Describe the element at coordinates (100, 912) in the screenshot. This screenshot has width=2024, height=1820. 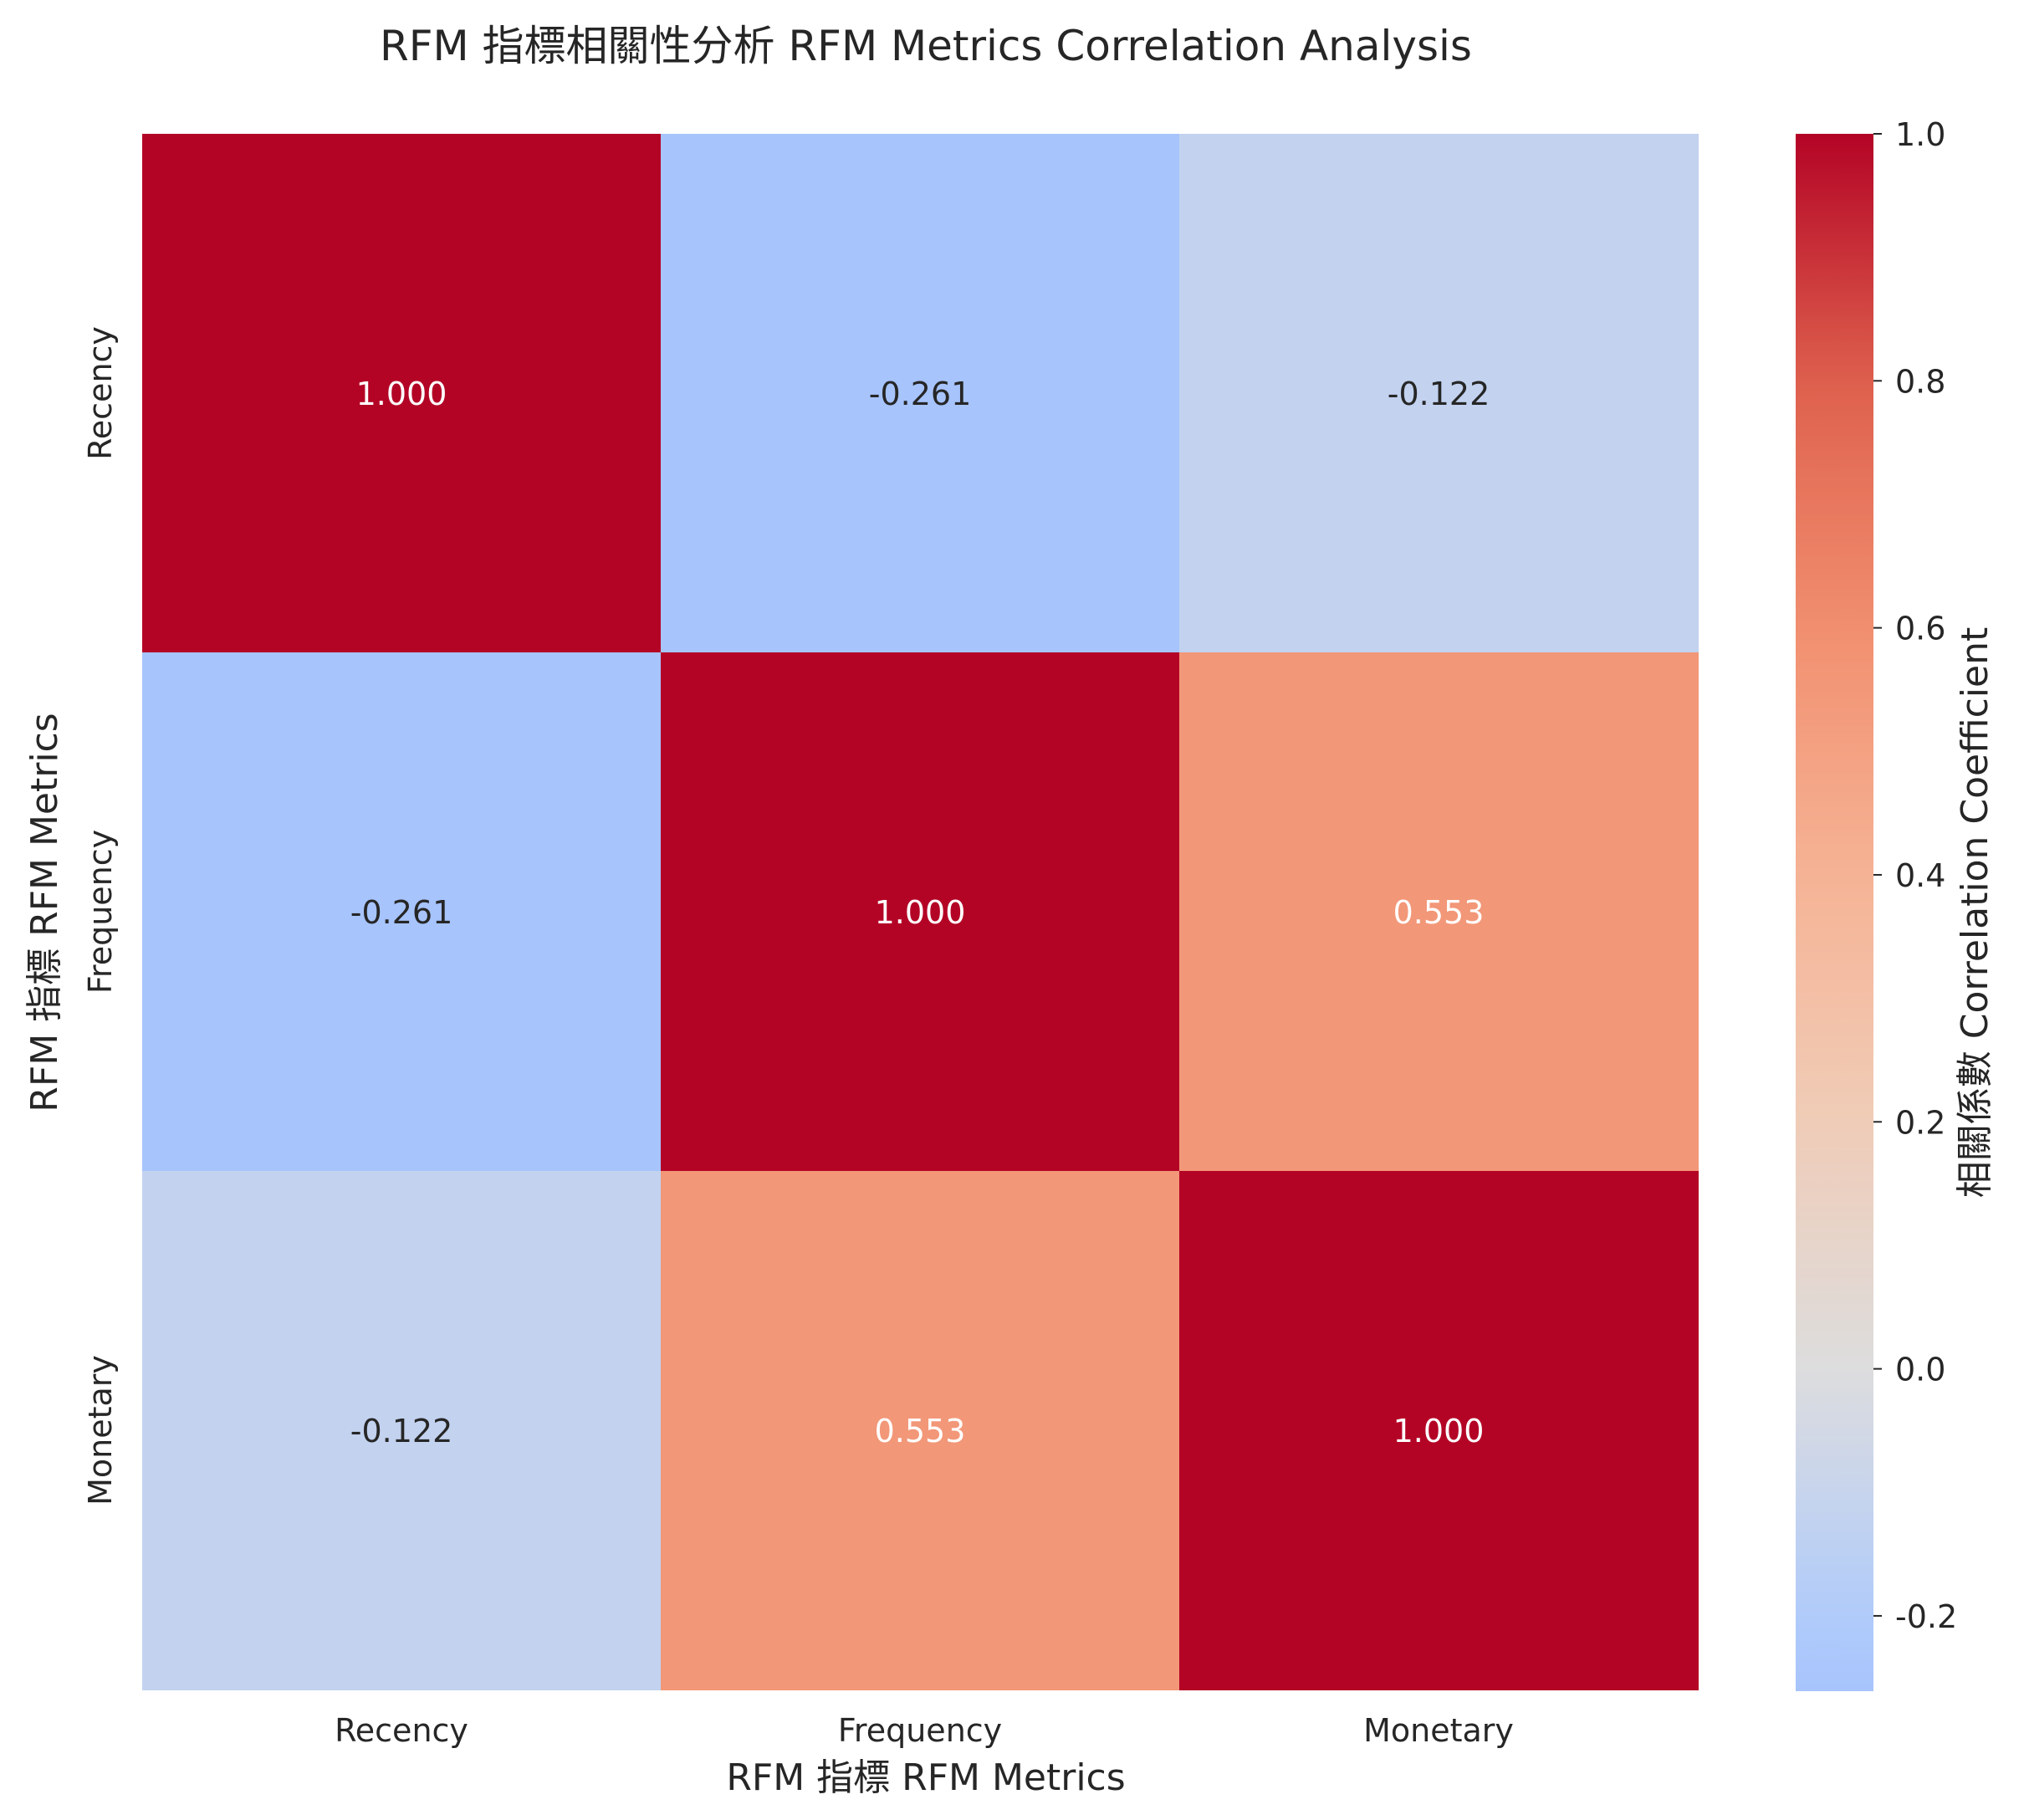
I see `y-tick-label: Frequency` at that location.